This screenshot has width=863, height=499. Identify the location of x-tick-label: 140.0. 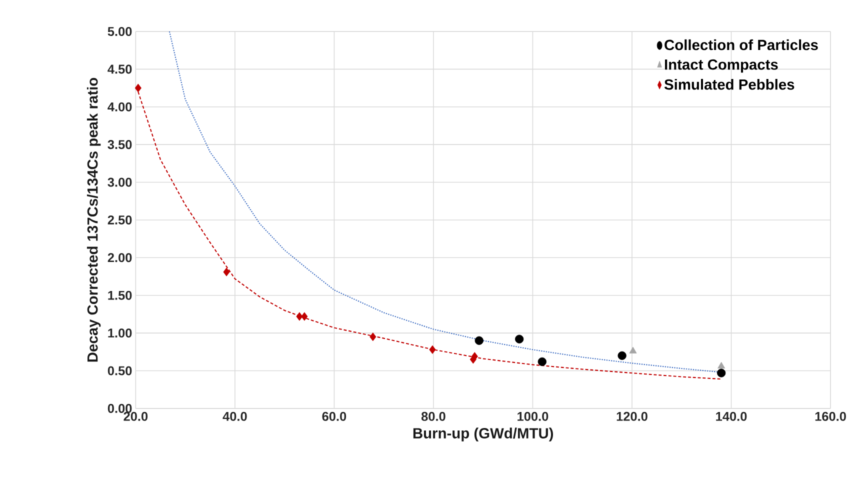
(731, 416).